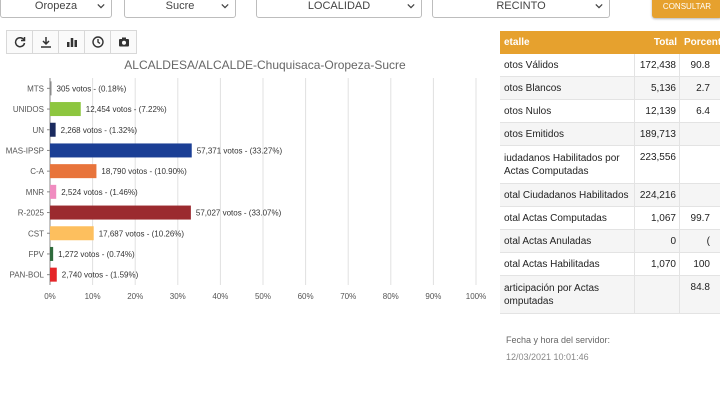  Describe the element at coordinates (702, 42) in the screenshot. I see `header-porcentaje: Porcent` at that location.